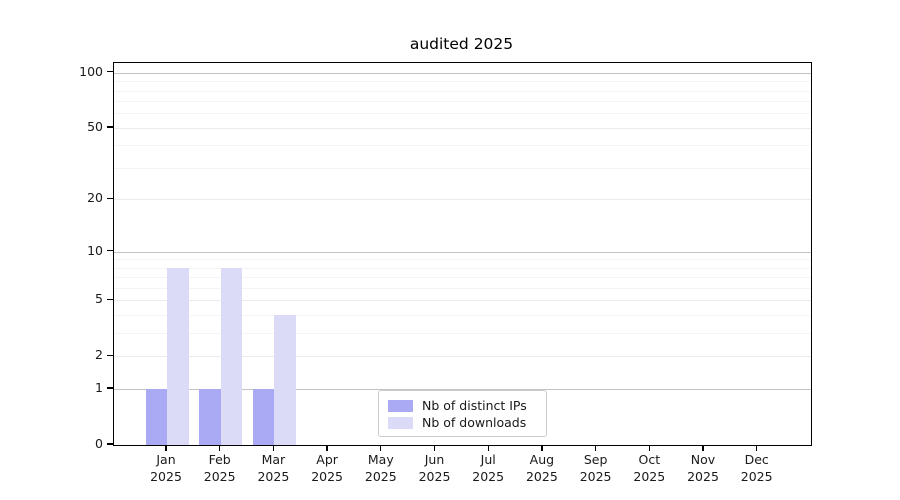 The height and width of the screenshot is (500, 900). Describe the element at coordinates (434, 468) in the screenshot. I see `x-tick-label-jun: Jun 2025` at that location.